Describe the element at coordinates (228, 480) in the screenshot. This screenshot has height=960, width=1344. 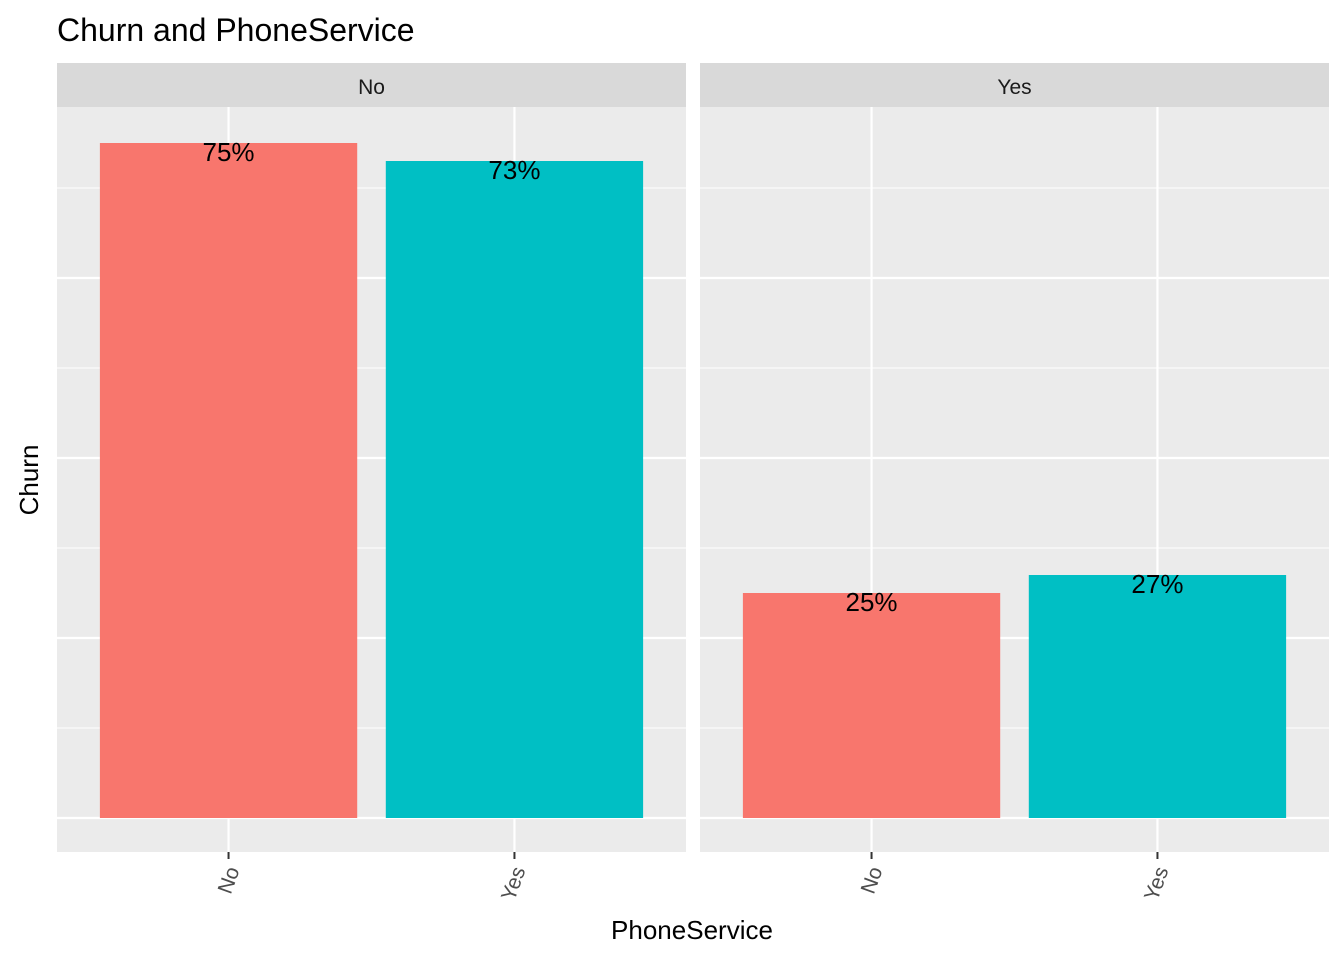
I see `bar-no-no` at that location.